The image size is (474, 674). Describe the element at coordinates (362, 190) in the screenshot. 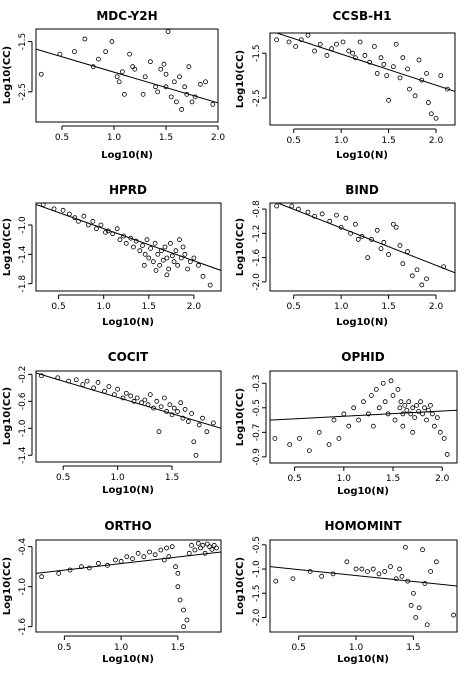

I see `panel-title: BIND` at that location.